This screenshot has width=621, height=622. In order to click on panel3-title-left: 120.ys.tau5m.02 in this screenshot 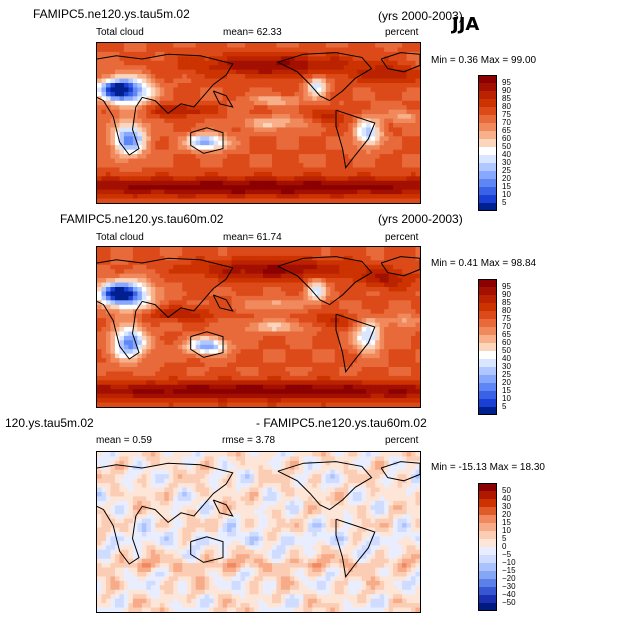, I will do `click(49, 423)`.